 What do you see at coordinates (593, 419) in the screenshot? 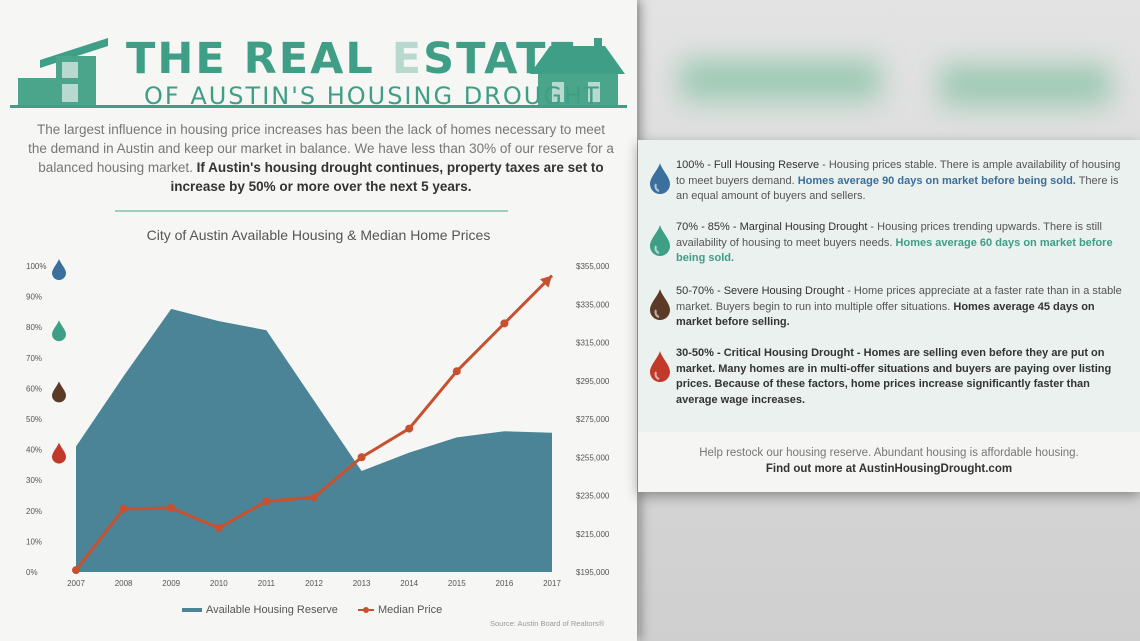
I see `y-right-tick-label: $275,000` at bounding box center [593, 419].